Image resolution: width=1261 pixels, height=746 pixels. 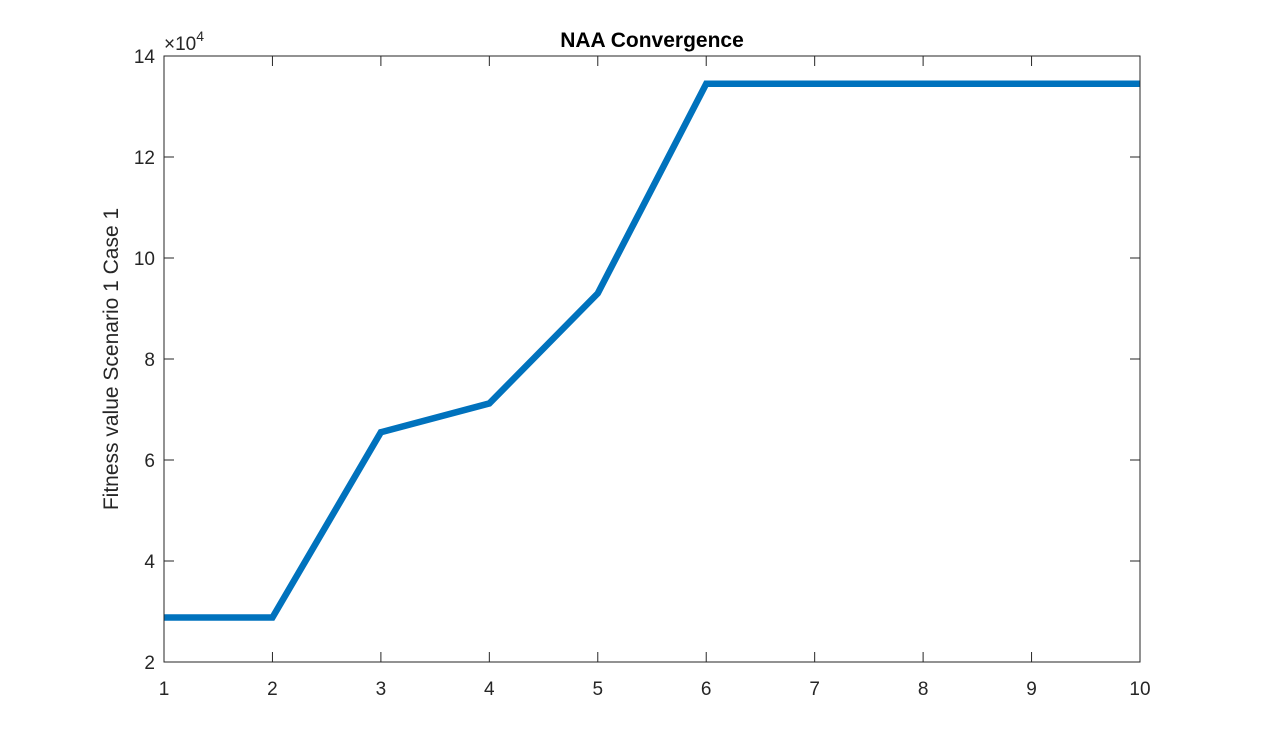 What do you see at coordinates (1031, 689) in the screenshot?
I see `x-tick-label: 9` at bounding box center [1031, 689].